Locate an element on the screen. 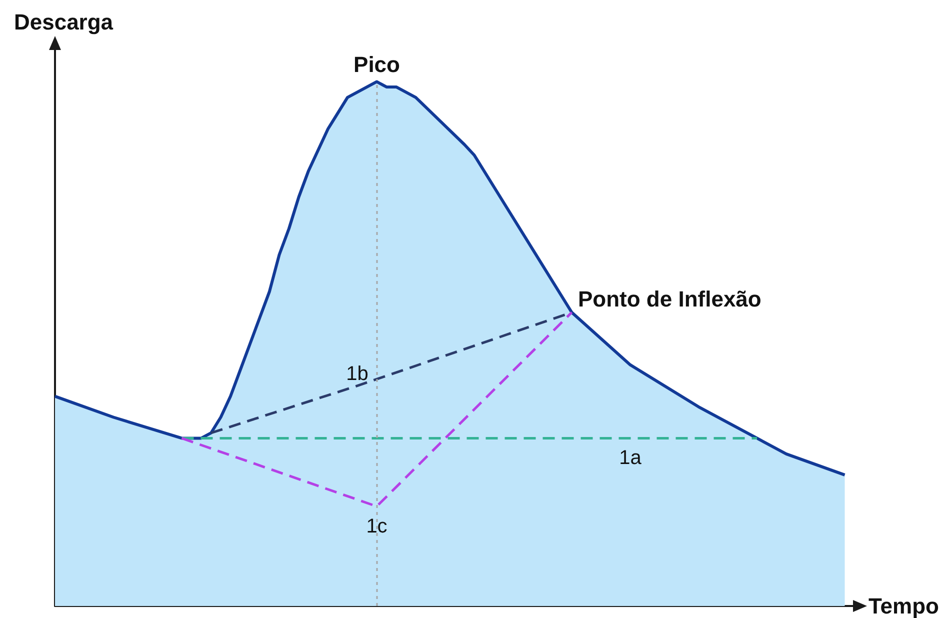  annotation: Ponto de Inflexão is located at coordinates (670, 299).